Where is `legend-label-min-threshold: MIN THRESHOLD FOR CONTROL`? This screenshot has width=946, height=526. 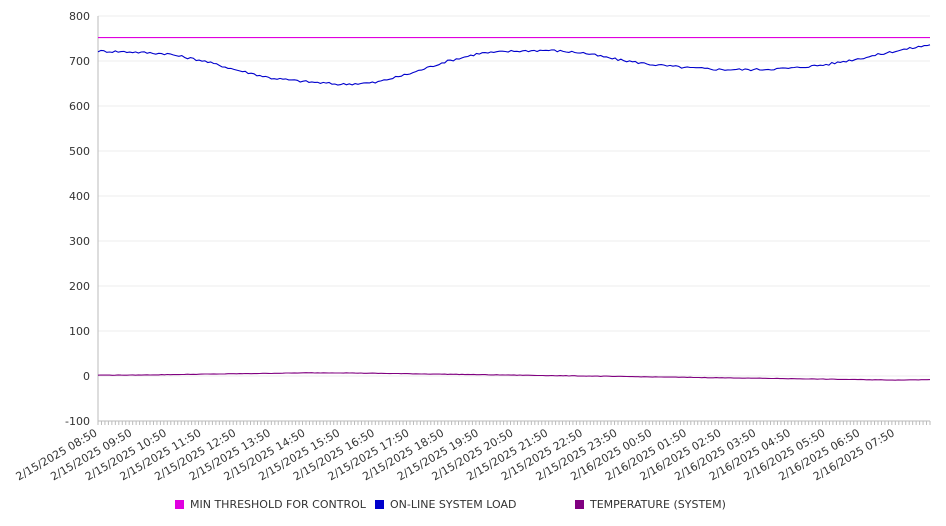
legend-label-min-threshold: MIN THRESHOLD FOR CONTROL is located at coordinates (278, 504).